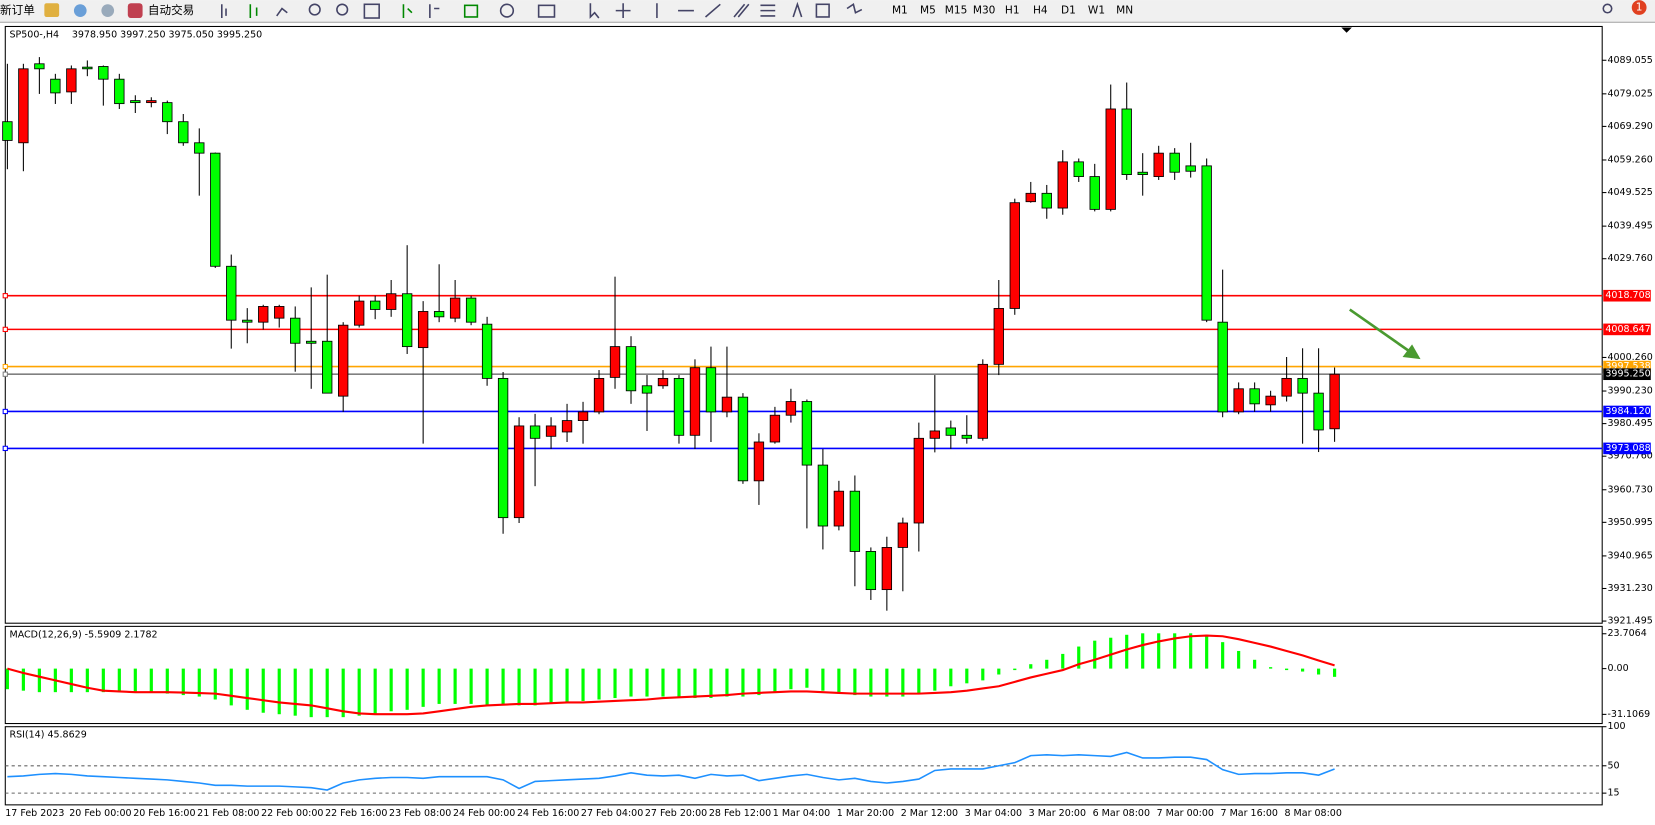  What do you see at coordinates (1124, 11) in the screenshot?
I see `timeframe-button: MN` at bounding box center [1124, 11].